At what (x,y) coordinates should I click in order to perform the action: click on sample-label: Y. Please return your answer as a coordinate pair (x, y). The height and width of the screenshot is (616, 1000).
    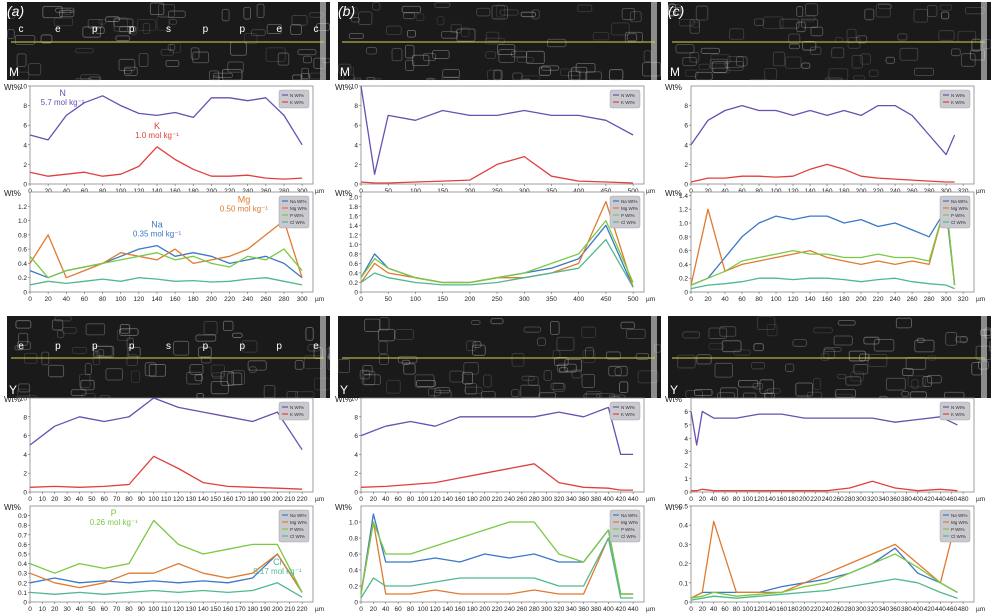
    Looking at the image, I should click on (344, 390).